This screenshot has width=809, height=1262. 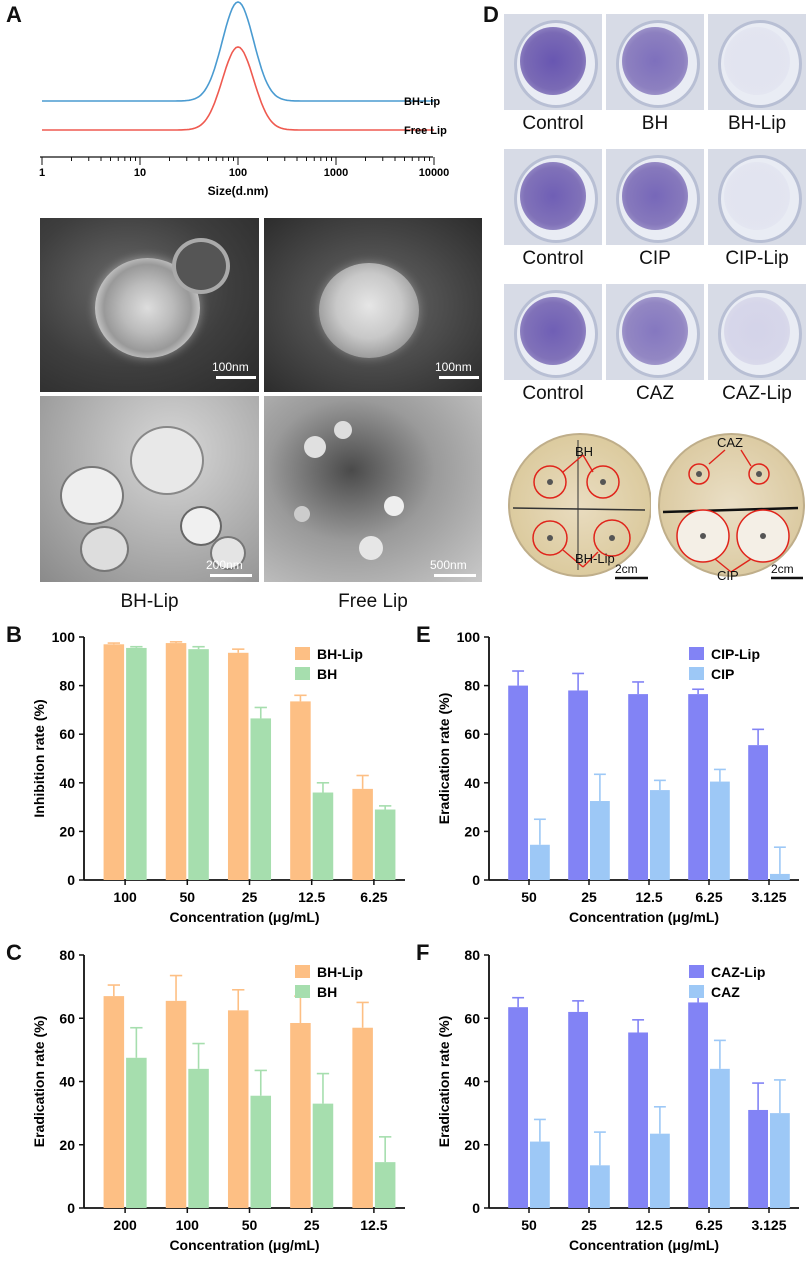 I want to click on legend-label: BH-Lip, so click(x=340, y=654).